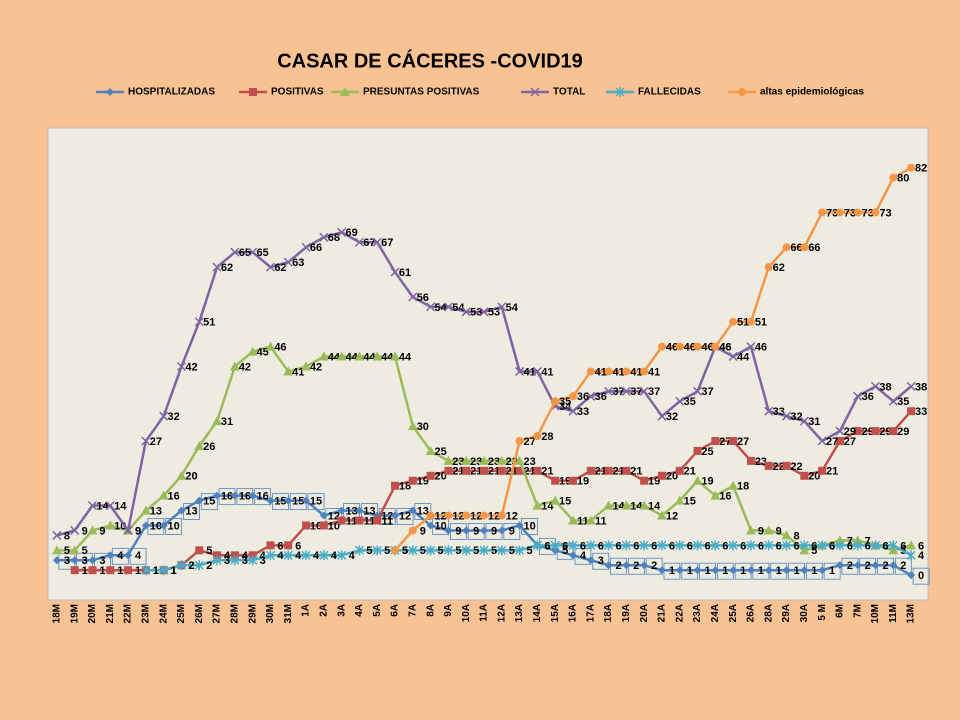 The image size is (960, 720). What do you see at coordinates (804, 613) in the screenshot?
I see `x-tick-label: 30A` at bounding box center [804, 613].